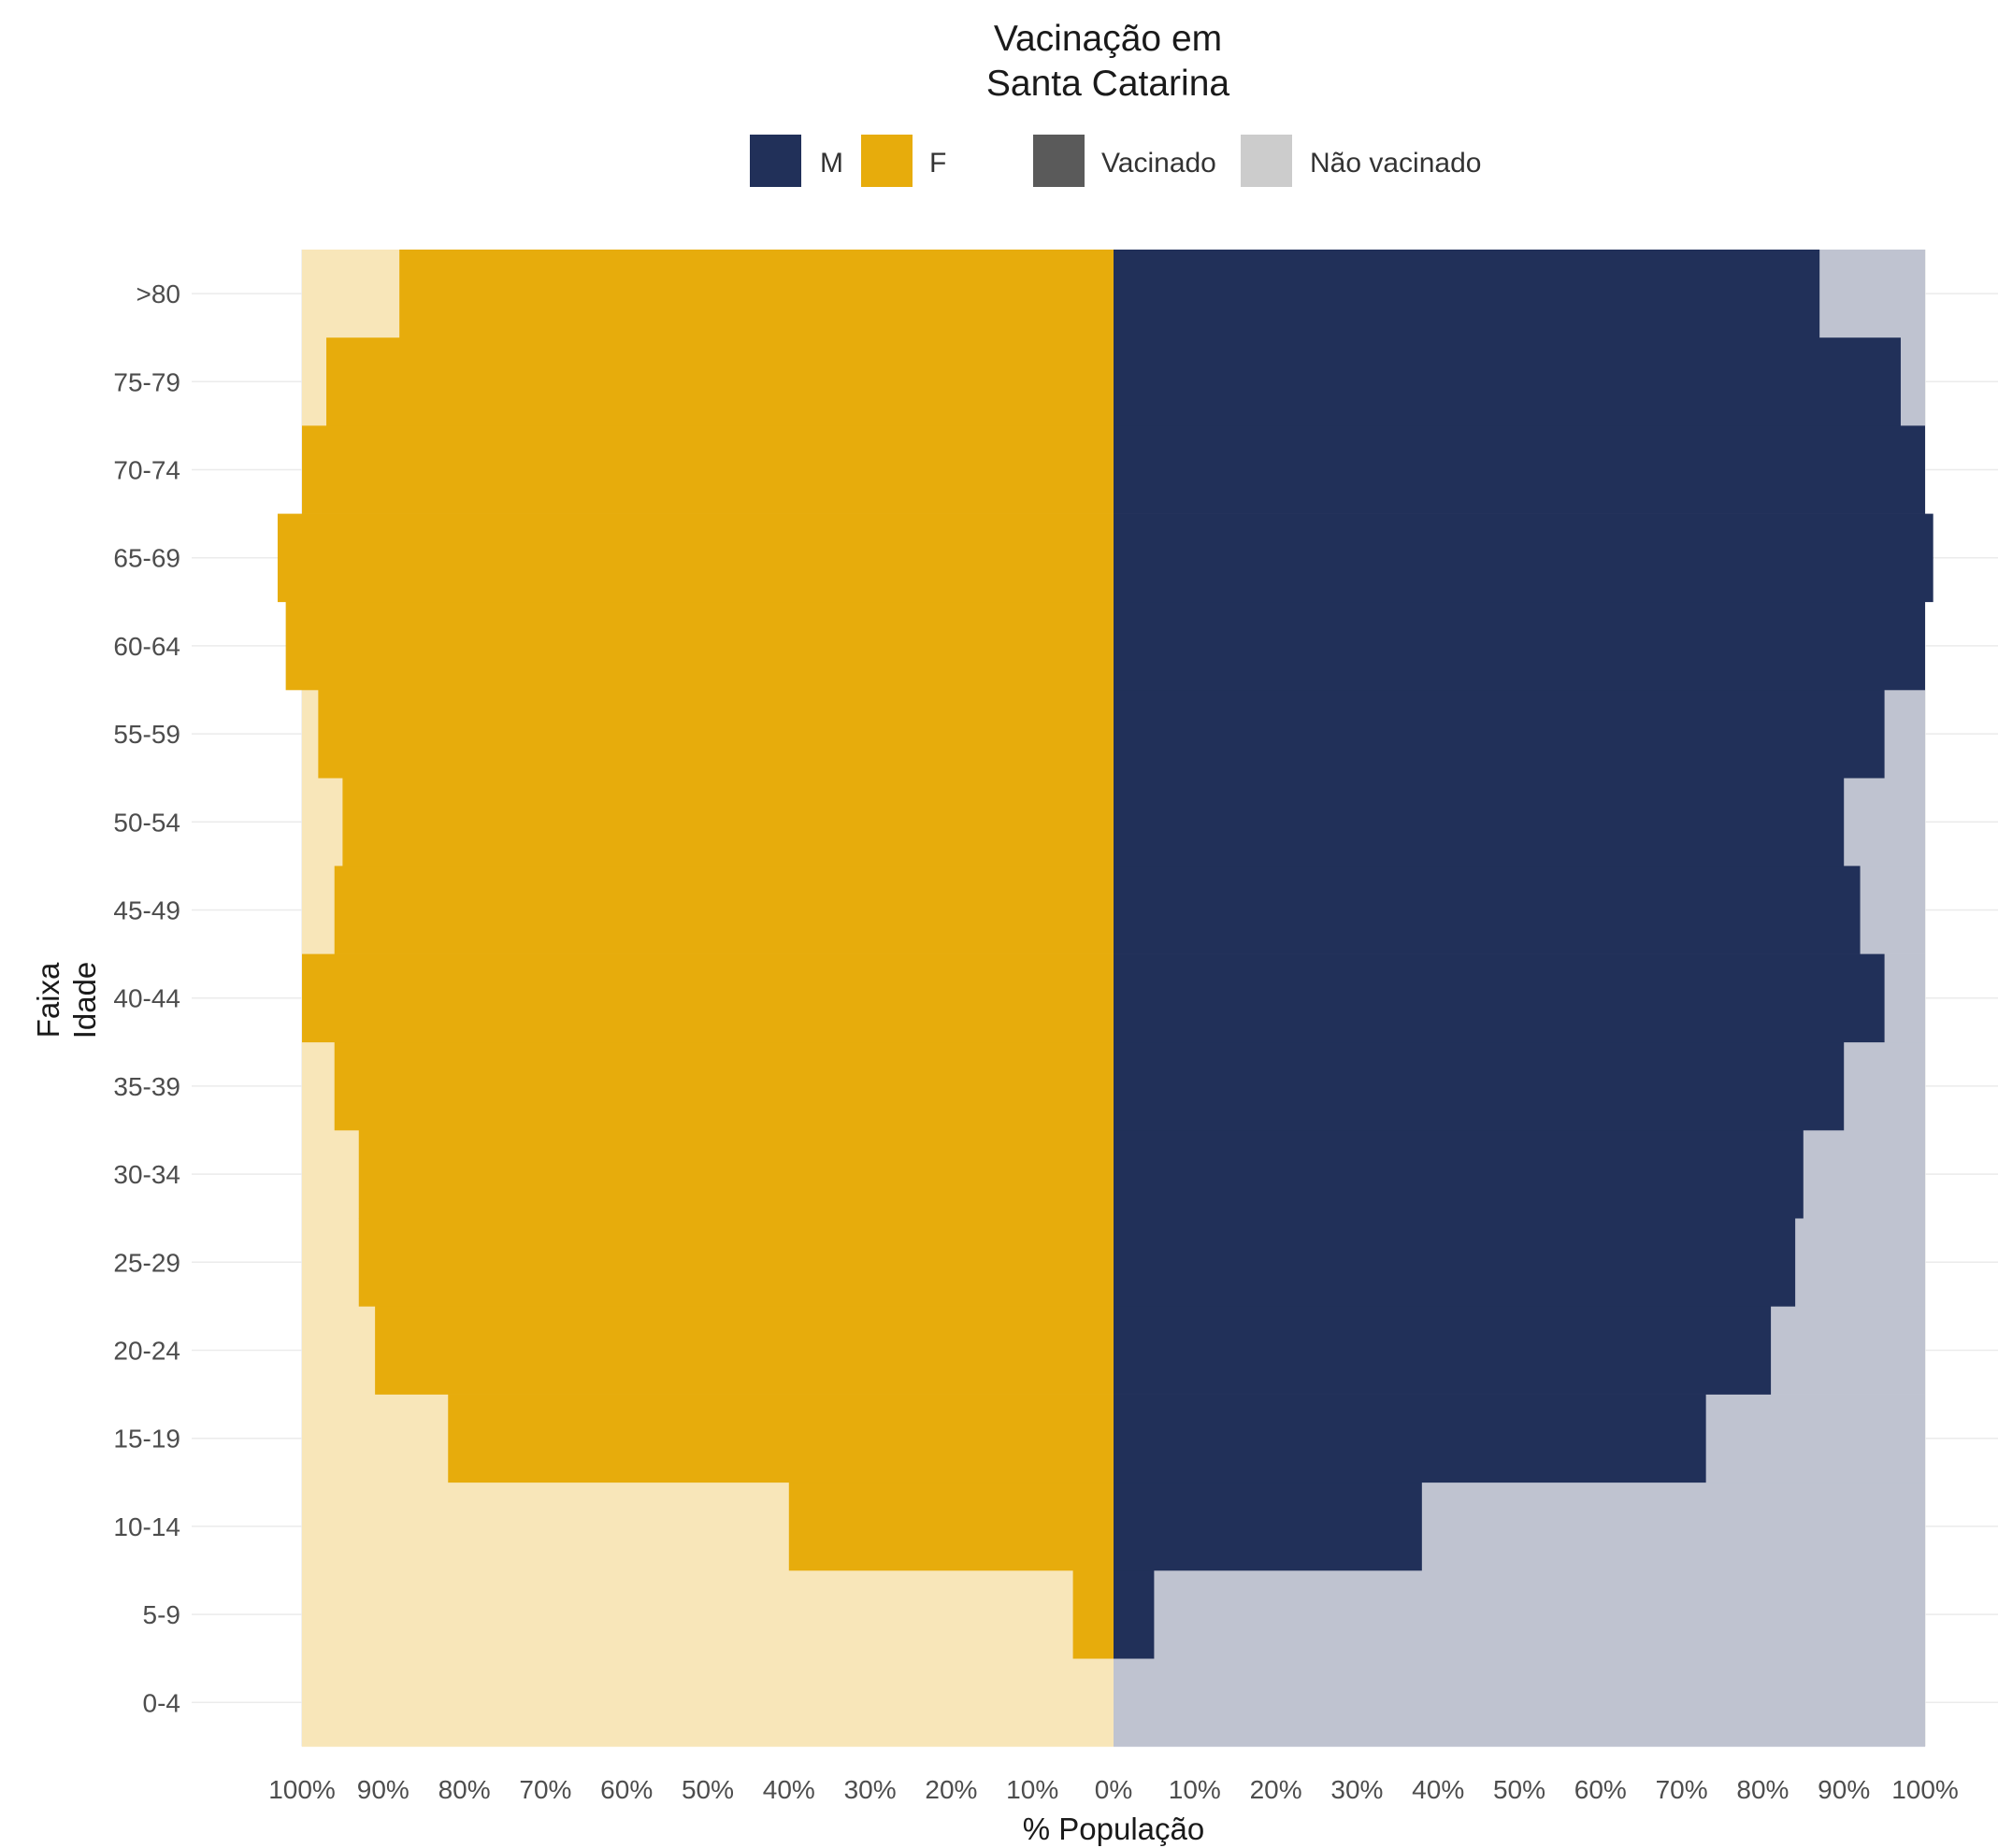  What do you see at coordinates (1107, 84) in the screenshot?
I see `chart-title-line2: Santa Catarina` at bounding box center [1107, 84].